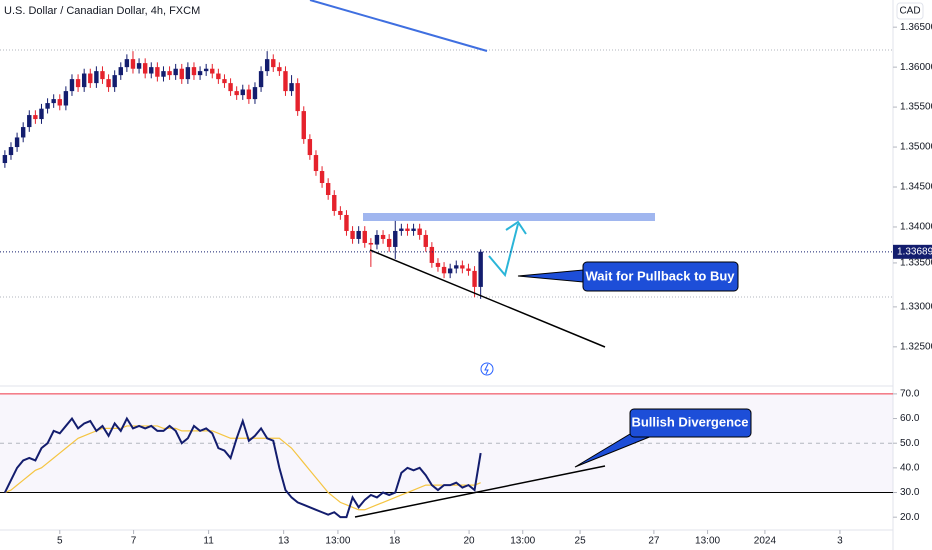  I want to click on x-tick-label: 20, so click(470, 541).